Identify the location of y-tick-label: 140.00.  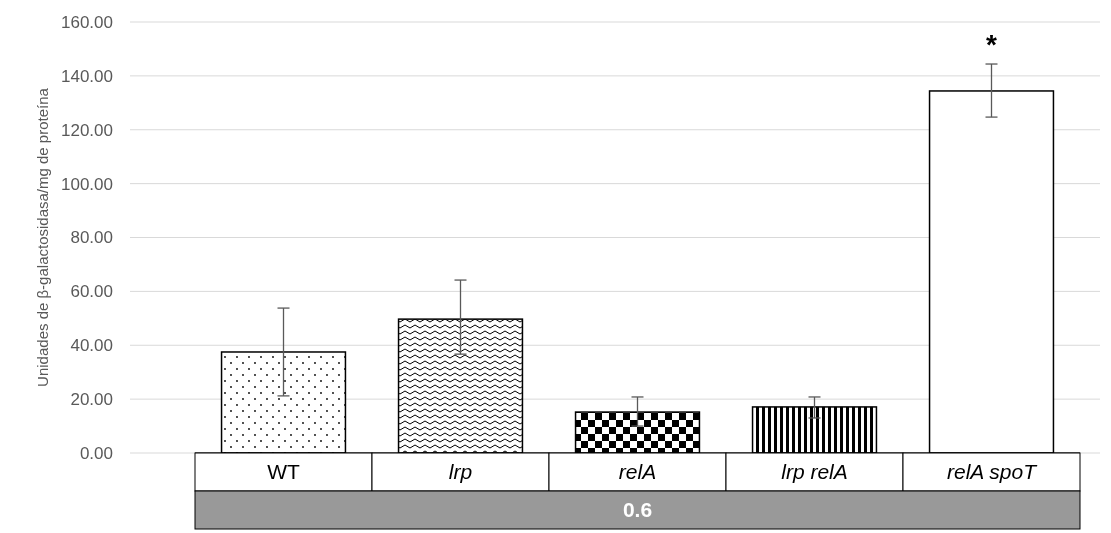
(87, 76).